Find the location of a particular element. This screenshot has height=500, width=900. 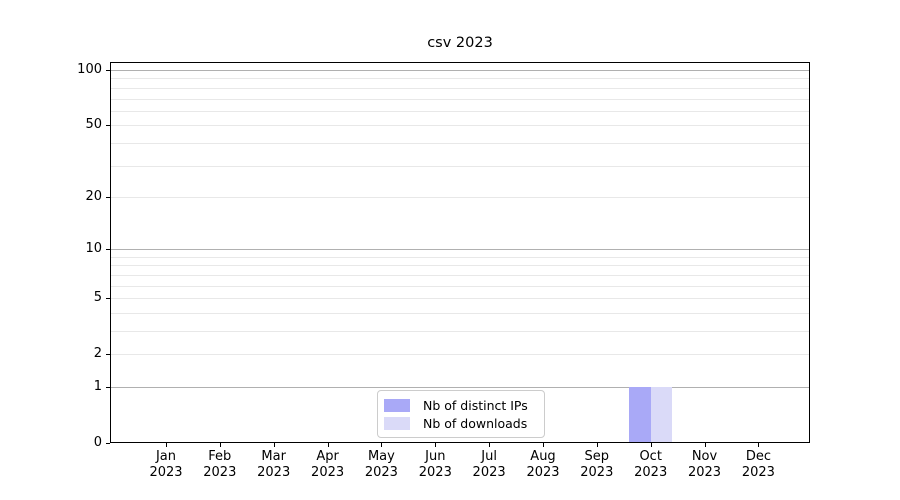

legend-label-distinct-ips: Nb of distinct IPs is located at coordinates (475, 405).